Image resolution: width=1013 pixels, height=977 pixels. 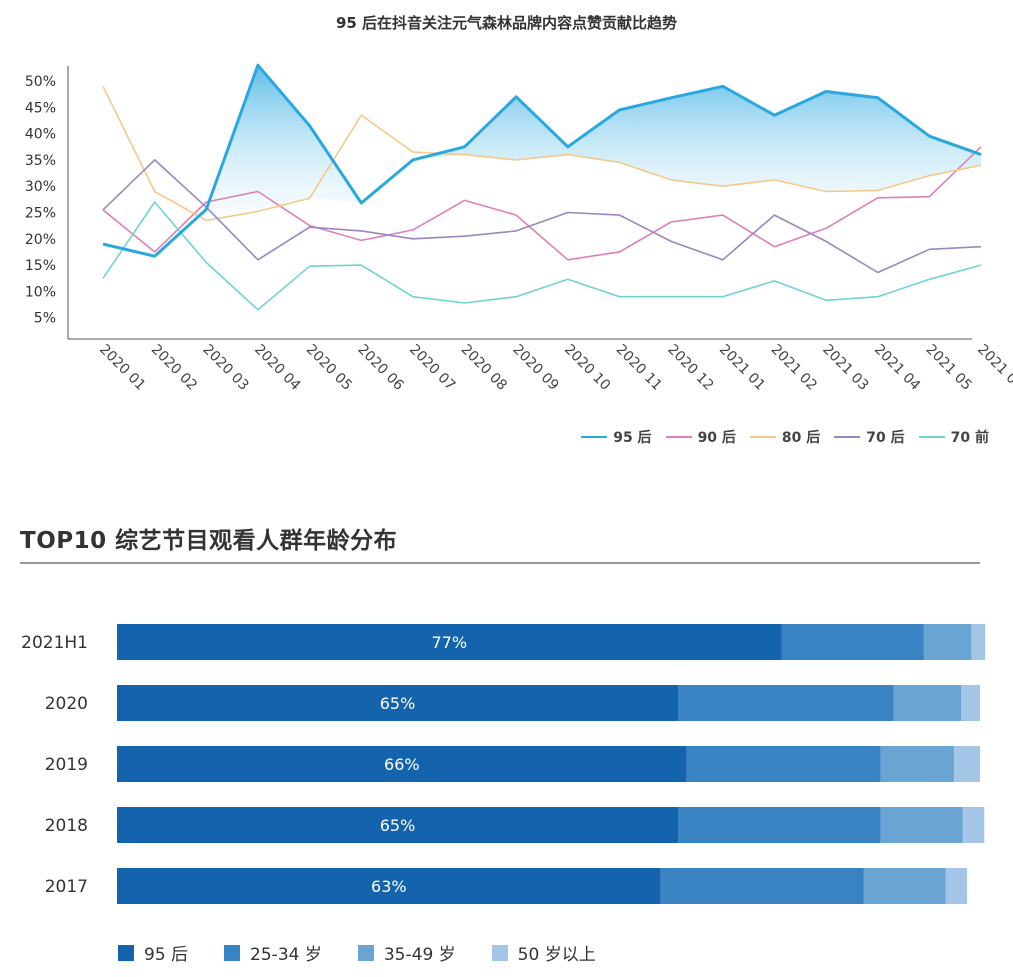 I want to click on x-tick-label: 2021 05, so click(x=949, y=368).